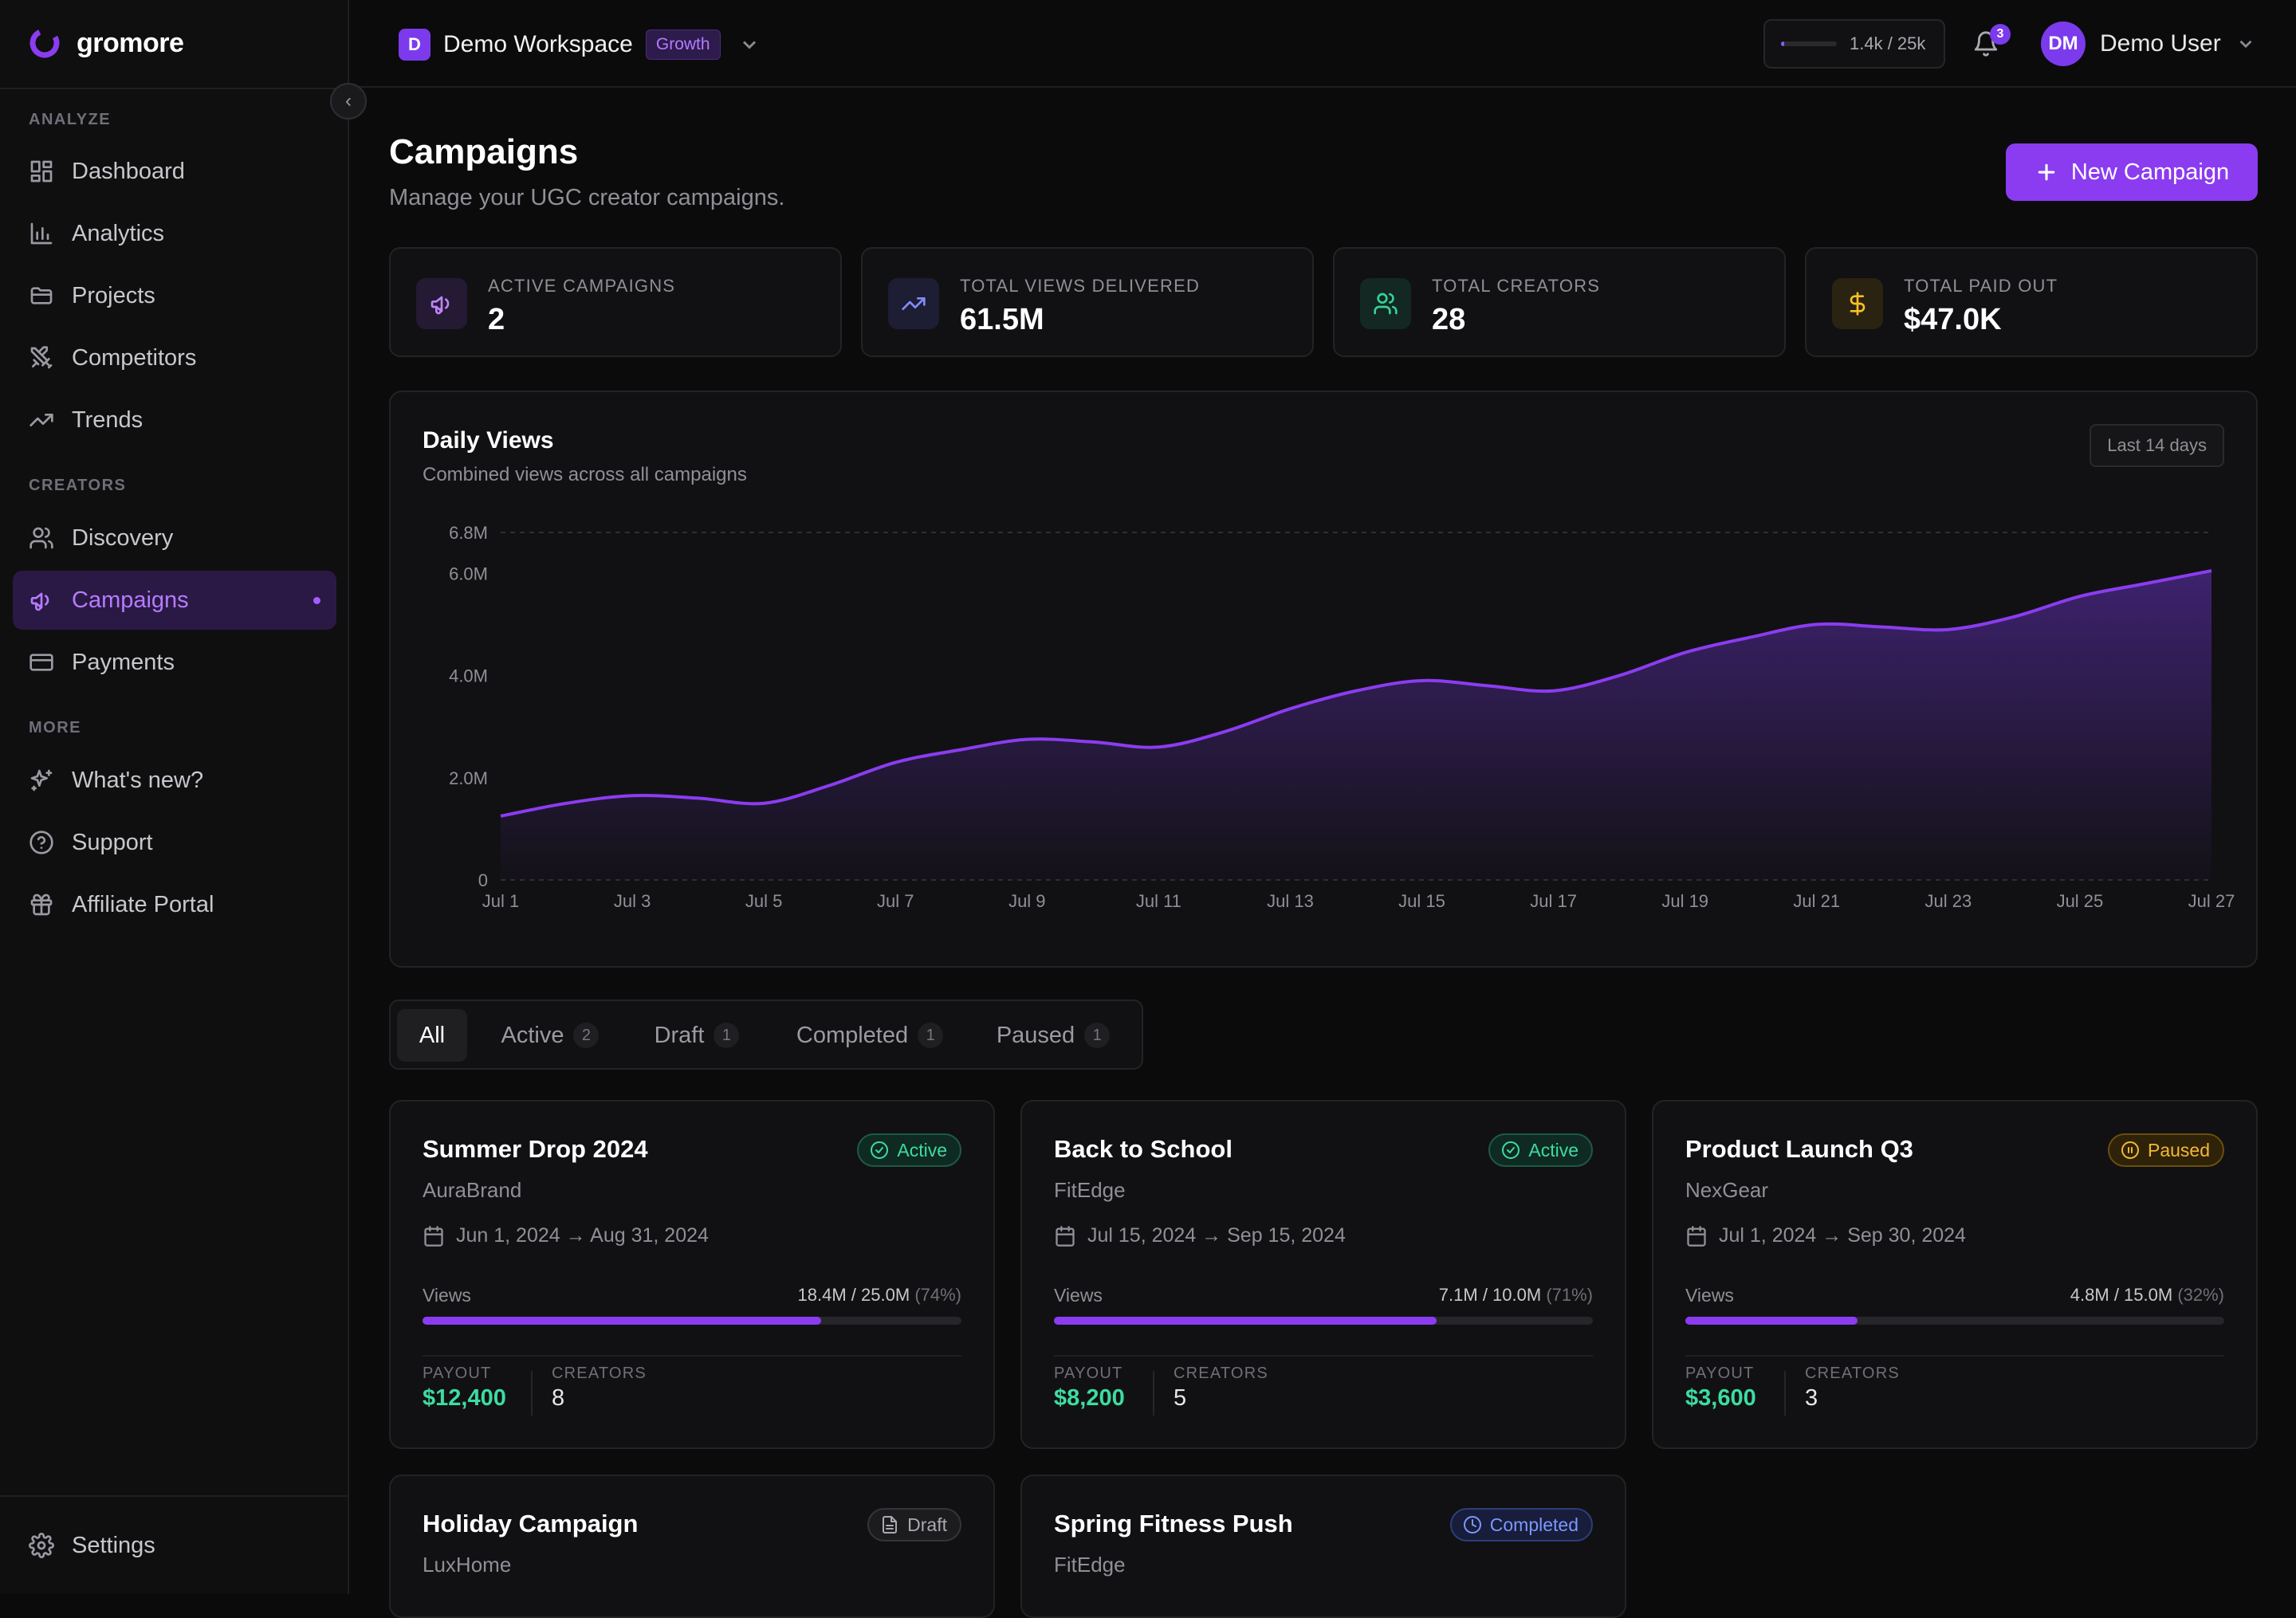 The height and width of the screenshot is (1618, 2296). What do you see at coordinates (531, 1523) in the screenshot?
I see `campaign-title: Holiday Campaign` at bounding box center [531, 1523].